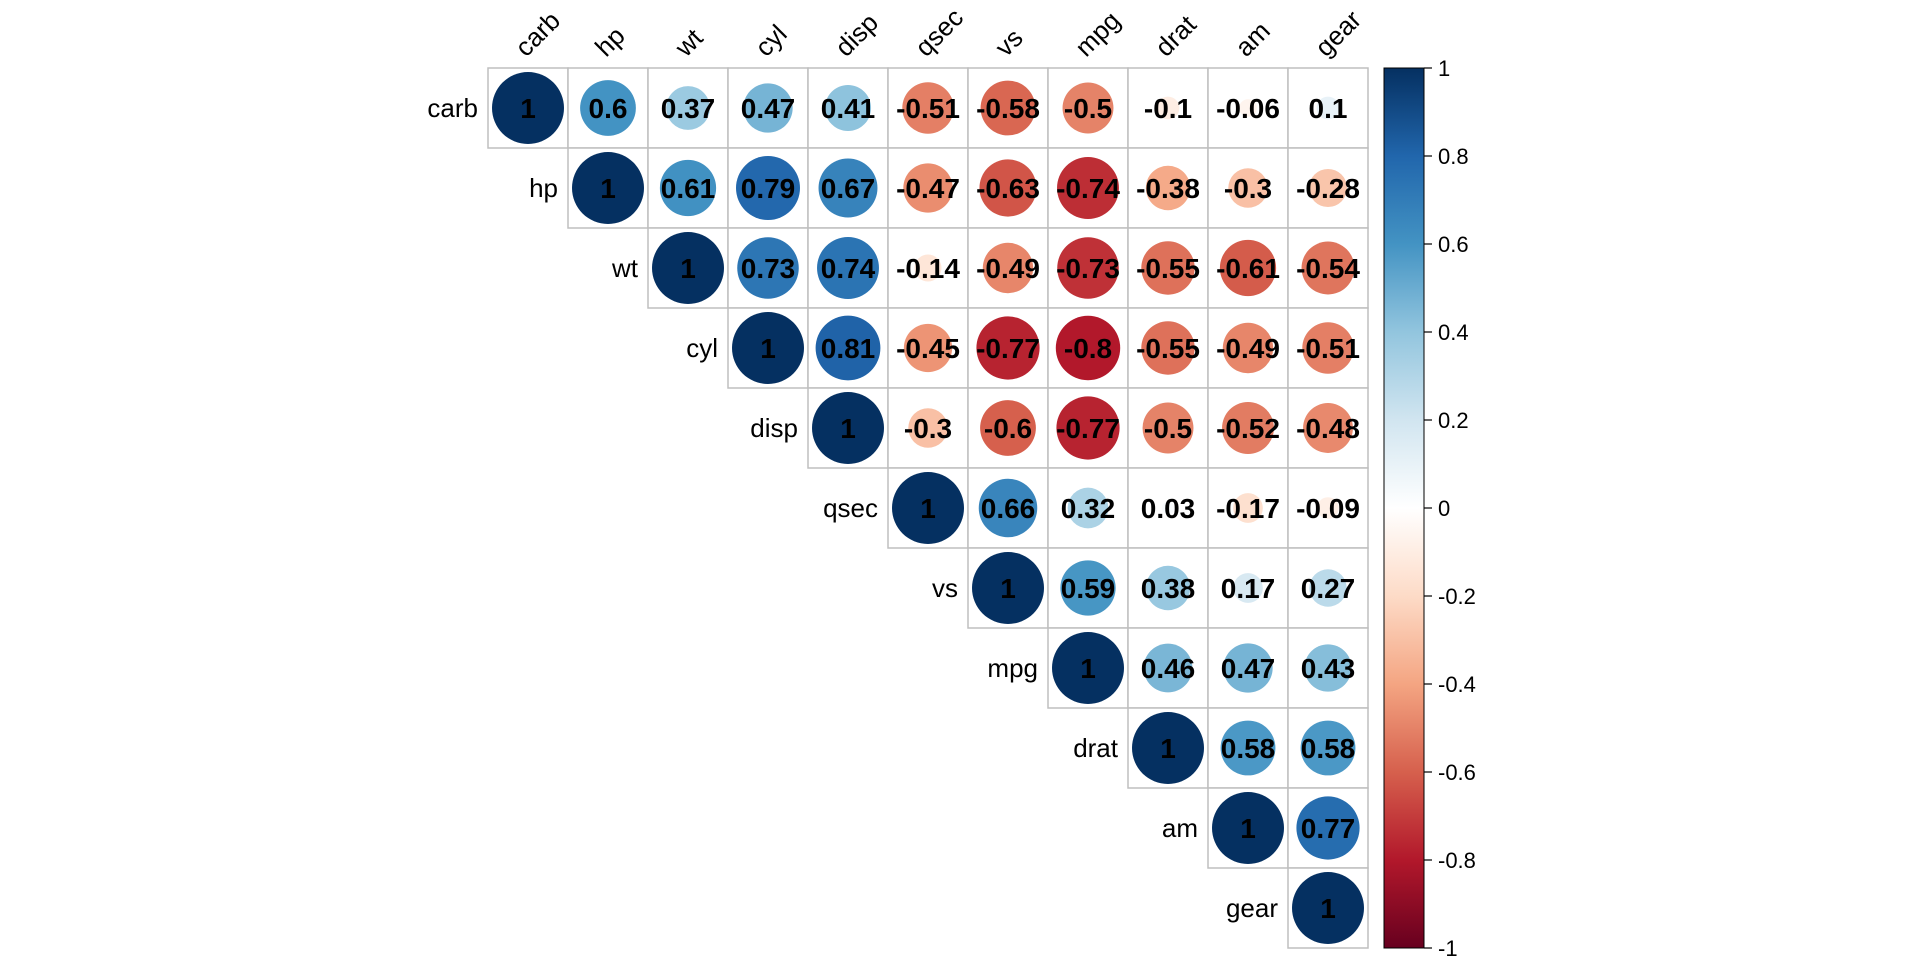  I want to click on coefficient-label: -0.06, so click(1248, 108).